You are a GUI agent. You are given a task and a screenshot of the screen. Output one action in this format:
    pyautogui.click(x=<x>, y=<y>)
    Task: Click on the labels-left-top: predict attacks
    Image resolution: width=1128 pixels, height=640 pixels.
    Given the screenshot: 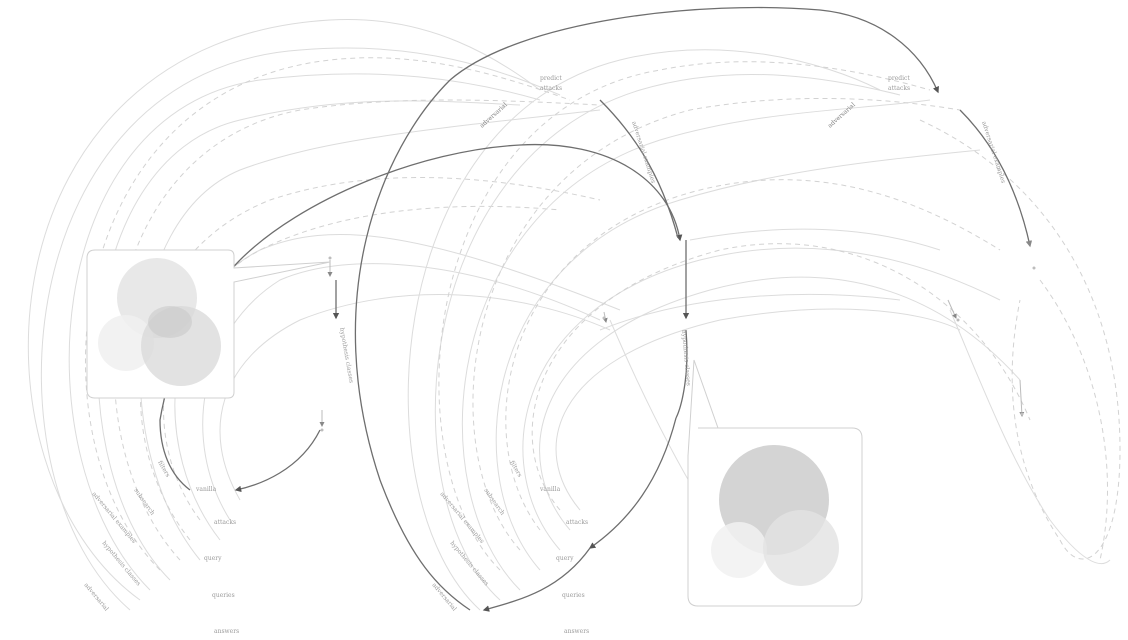 What is the action you would take?
    pyautogui.click(x=551, y=83)
    